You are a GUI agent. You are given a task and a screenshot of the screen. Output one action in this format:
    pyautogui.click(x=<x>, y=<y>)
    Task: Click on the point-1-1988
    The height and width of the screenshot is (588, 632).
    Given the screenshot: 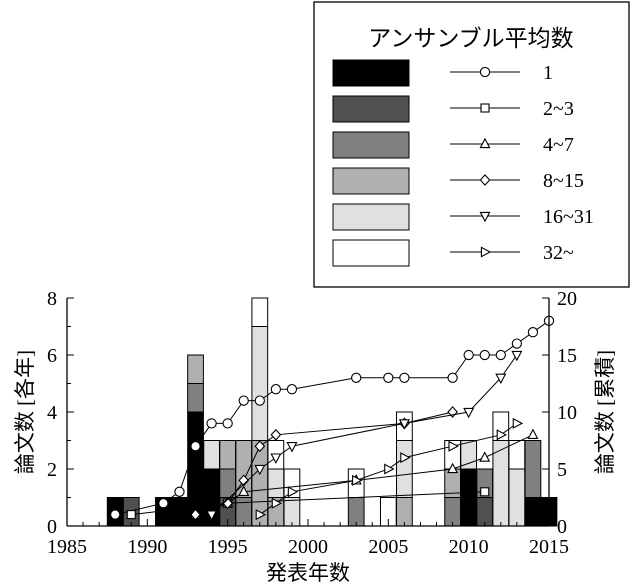 What is the action you would take?
    pyautogui.click(x=115, y=514)
    